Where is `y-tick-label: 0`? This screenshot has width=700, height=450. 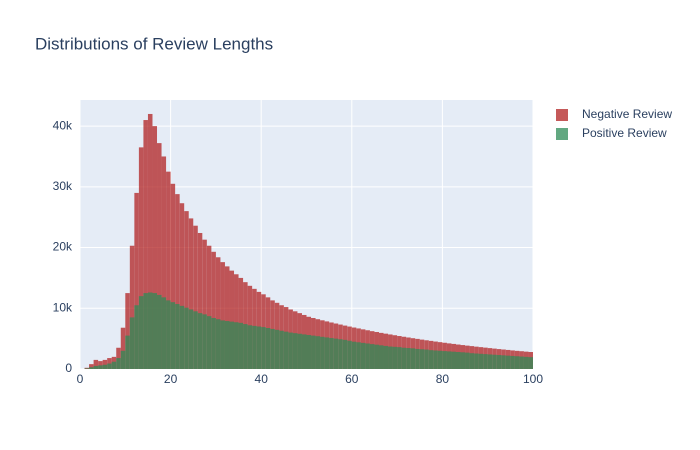 y-tick-label: 0 is located at coordinates (68, 368).